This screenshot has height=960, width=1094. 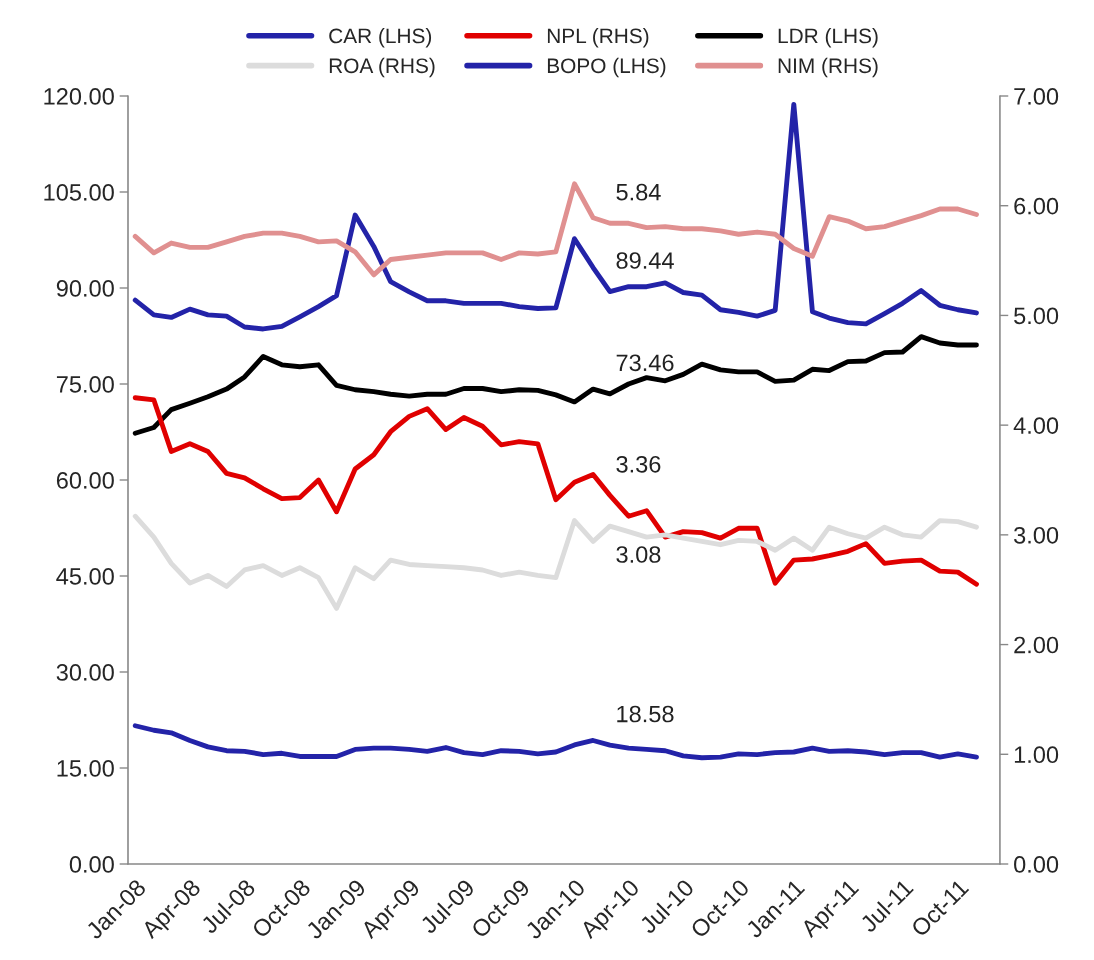 What do you see at coordinates (606, 67) in the screenshot?
I see `legend-label: BOPO (LHS)` at bounding box center [606, 67].